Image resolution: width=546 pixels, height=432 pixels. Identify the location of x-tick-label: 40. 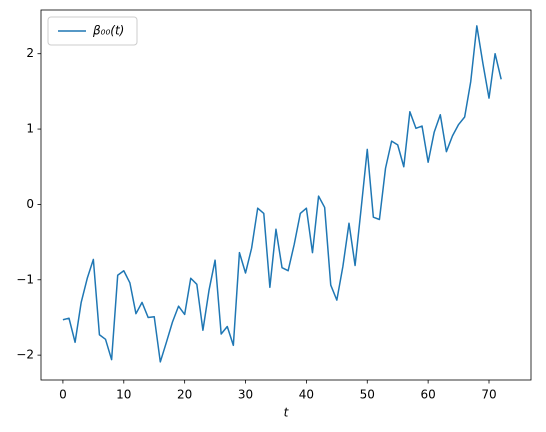
(306, 395).